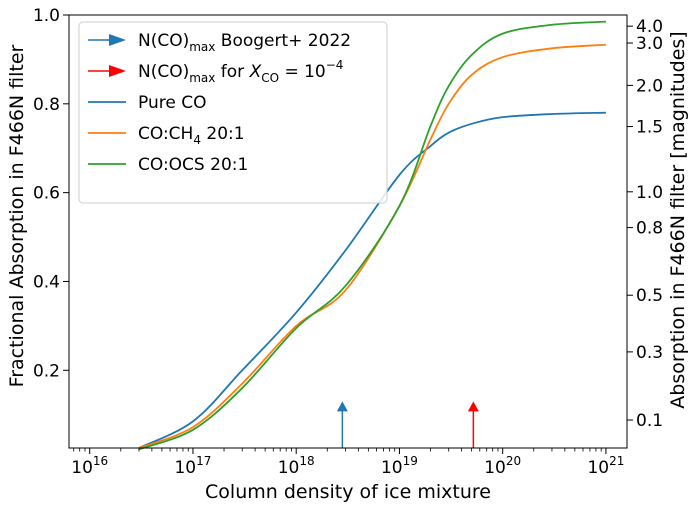 The width and height of the screenshot is (697, 507). Describe the element at coordinates (302, 72) in the screenshot. I see `legend-text-part: = 10` at that location.